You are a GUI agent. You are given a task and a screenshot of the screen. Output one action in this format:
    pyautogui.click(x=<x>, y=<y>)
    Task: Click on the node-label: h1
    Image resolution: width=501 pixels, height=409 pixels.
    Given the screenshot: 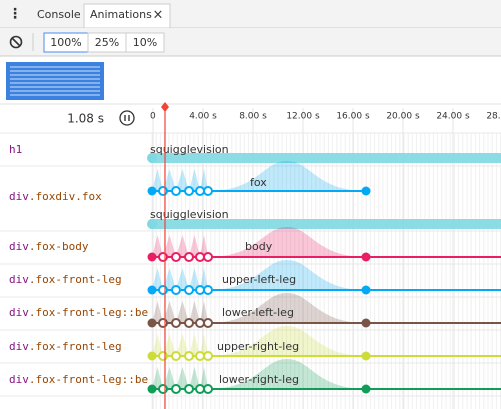 What is the action you would take?
    pyautogui.click(x=15, y=149)
    